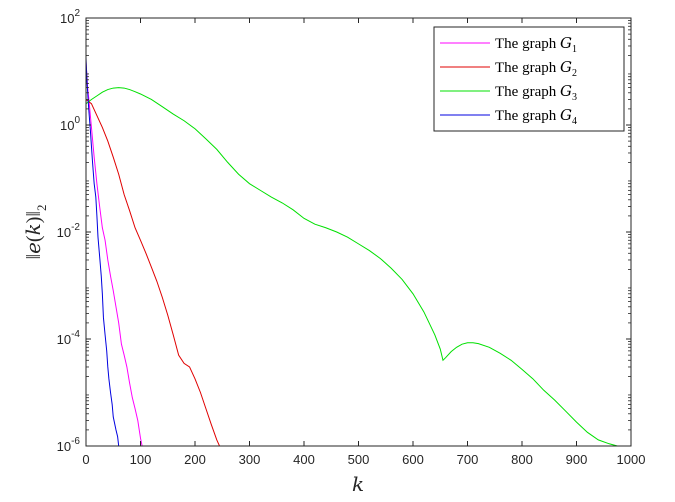 The height and width of the screenshot is (502, 675). Describe the element at coordinates (69, 338) in the screenshot. I see `y-tick-label: 10⁻⁴` at that location.